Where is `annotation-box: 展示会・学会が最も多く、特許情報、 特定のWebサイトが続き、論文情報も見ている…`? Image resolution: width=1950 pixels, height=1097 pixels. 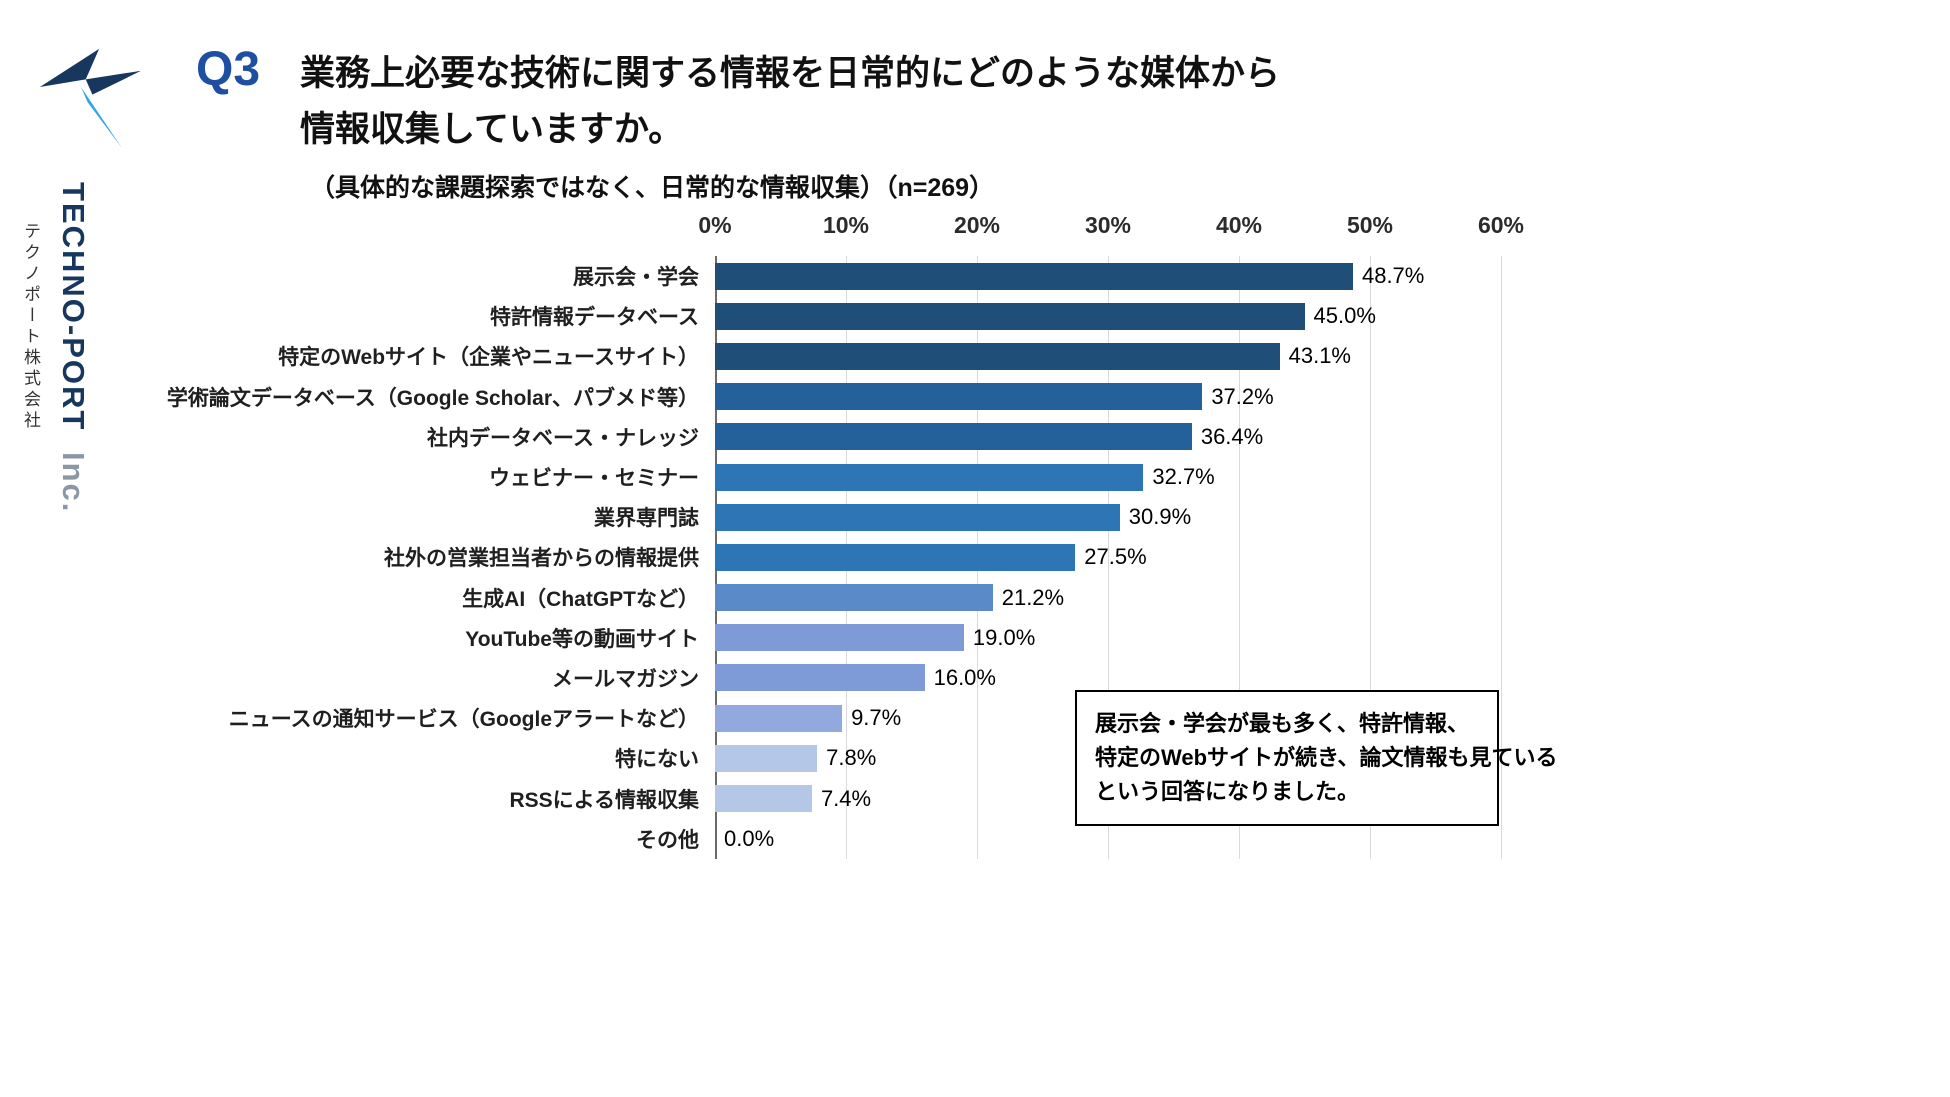 annotation-box: 展示会・学会が最も多く、特許情報、 特定のWebサイトが続き、論文情報も見ている… is located at coordinates (1316, 758).